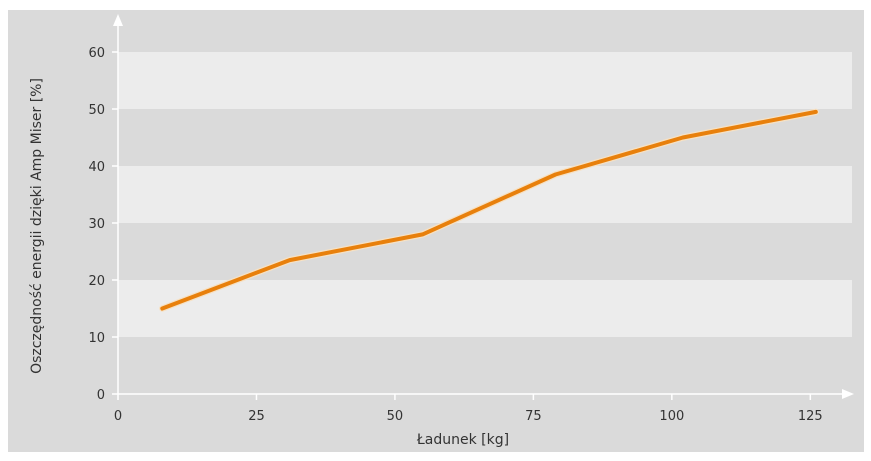  I want to click on x-axis-title: Ładunek [kg], so click(462, 440).